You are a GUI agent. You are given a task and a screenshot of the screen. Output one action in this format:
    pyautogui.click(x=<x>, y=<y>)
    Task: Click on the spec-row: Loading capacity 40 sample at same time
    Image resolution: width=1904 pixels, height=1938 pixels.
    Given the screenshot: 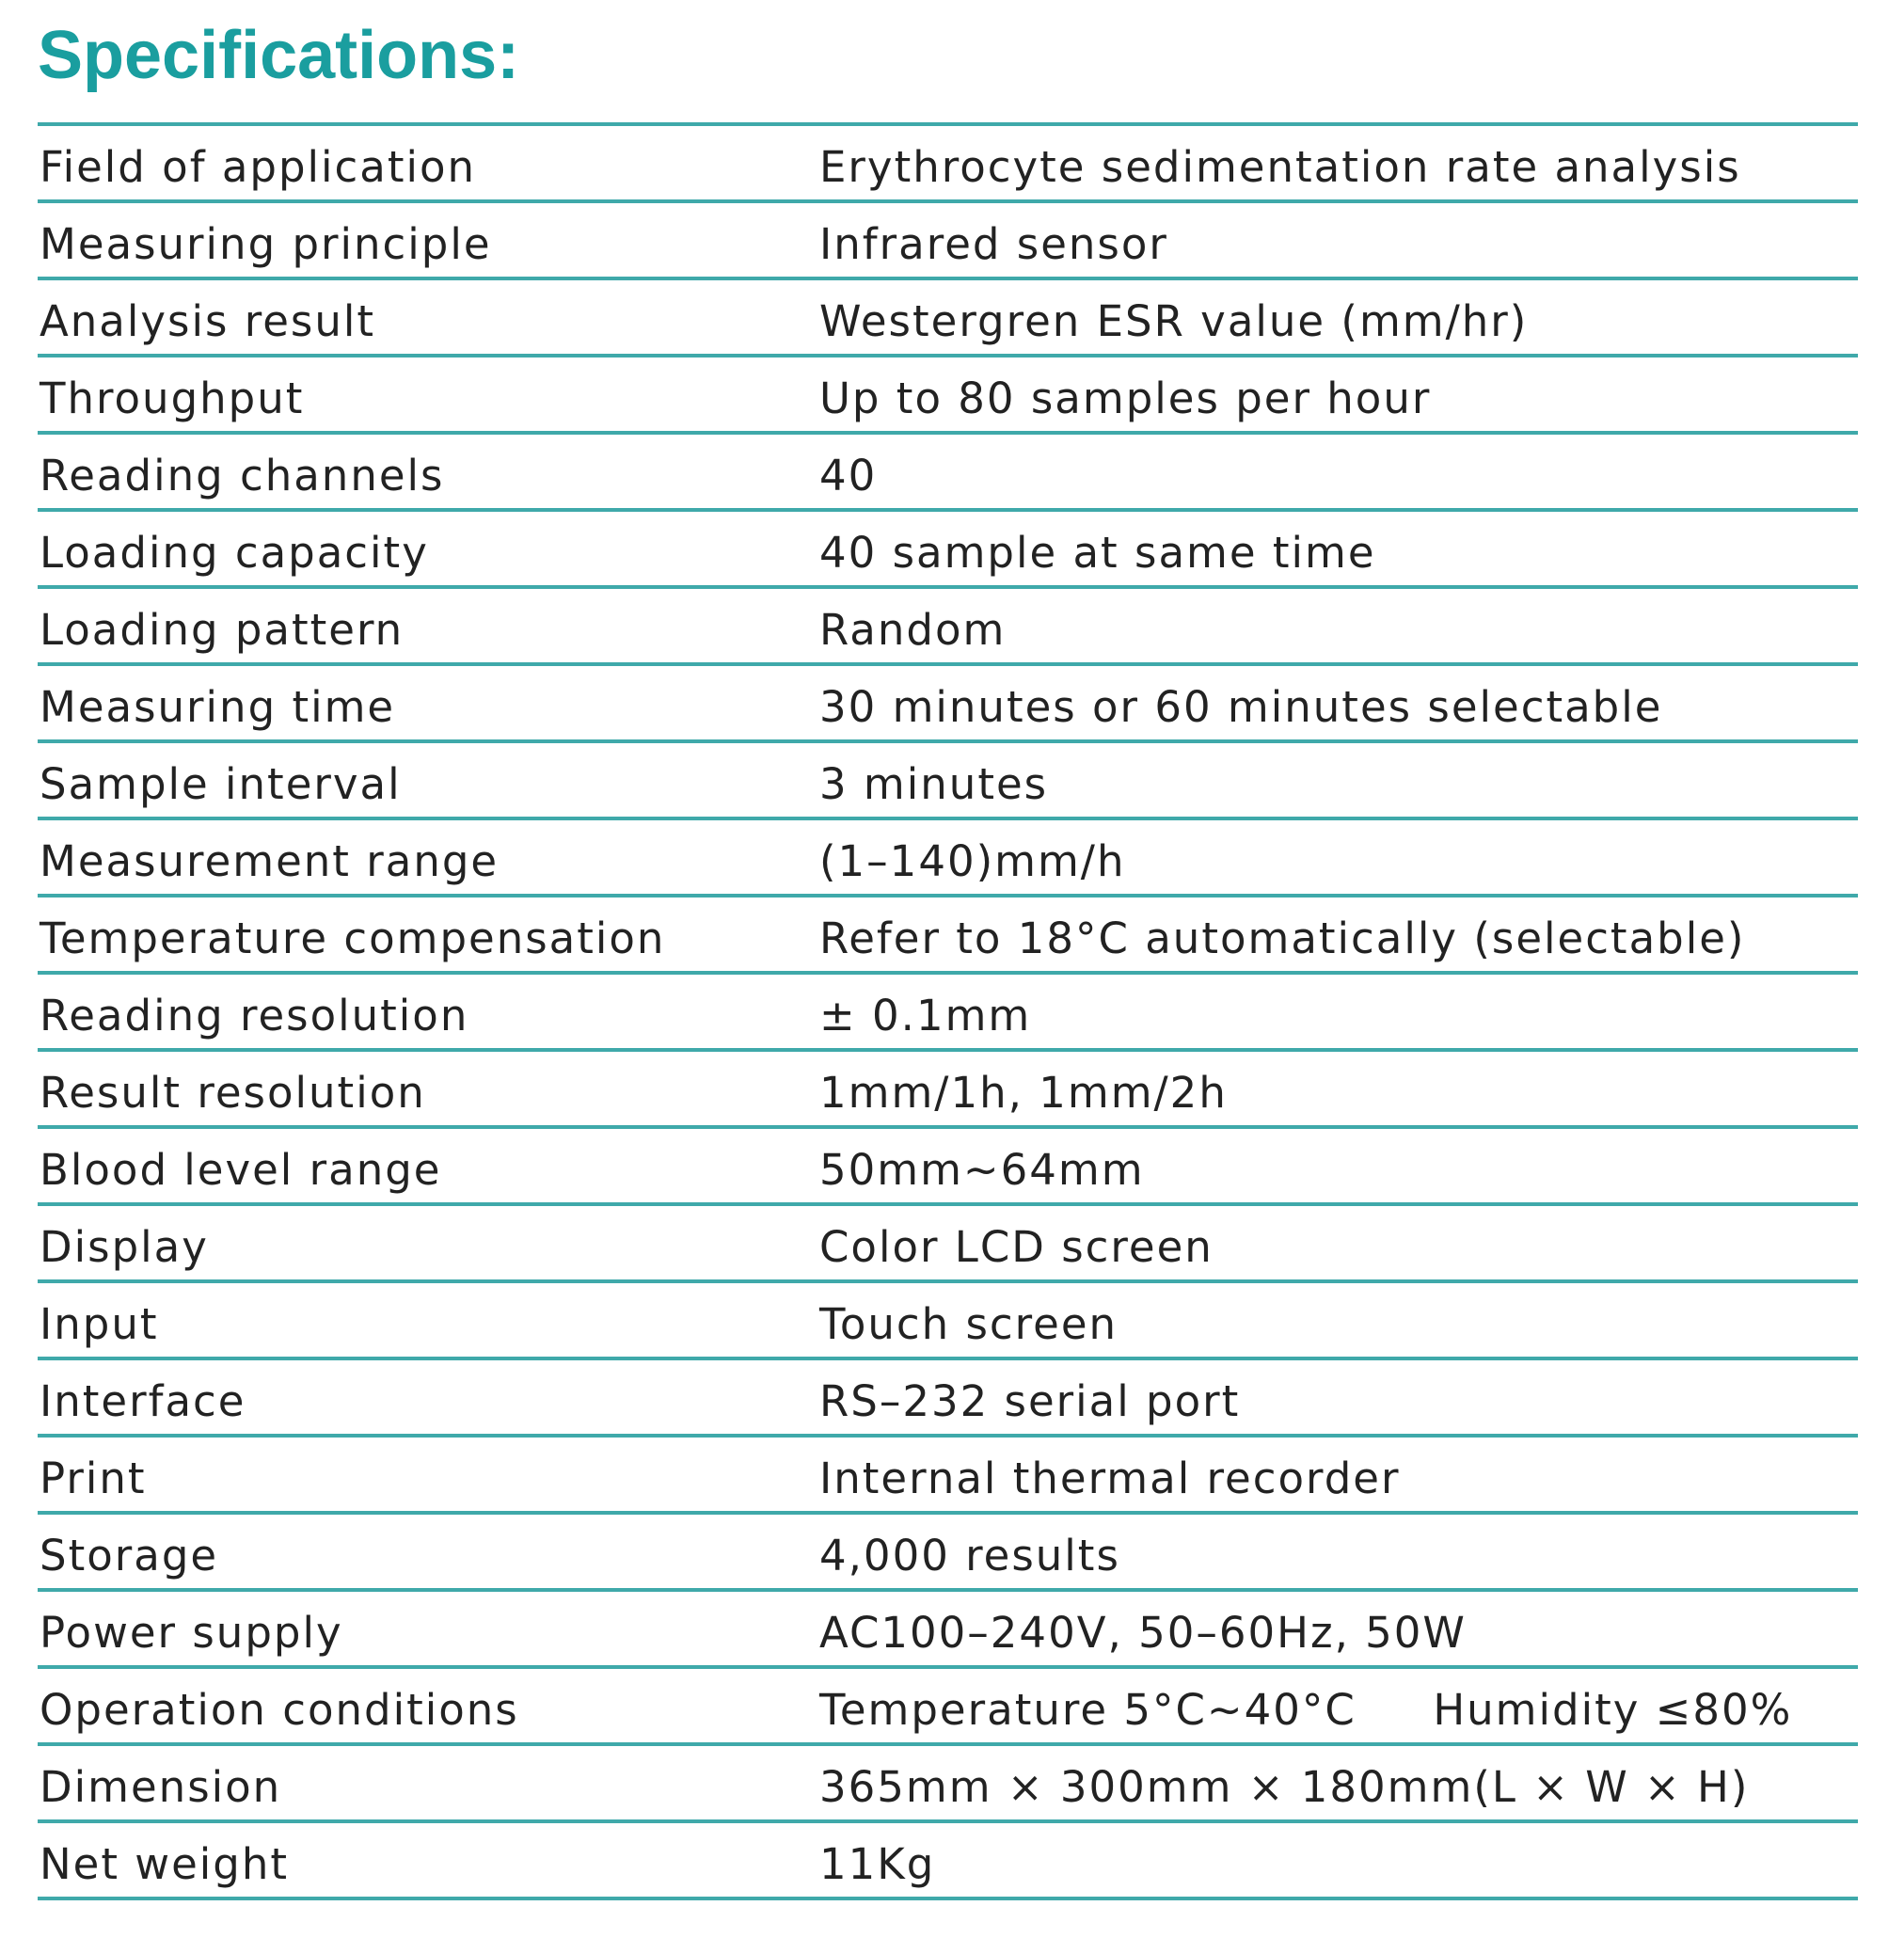 What is the action you would take?
    pyautogui.click(x=948, y=550)
    